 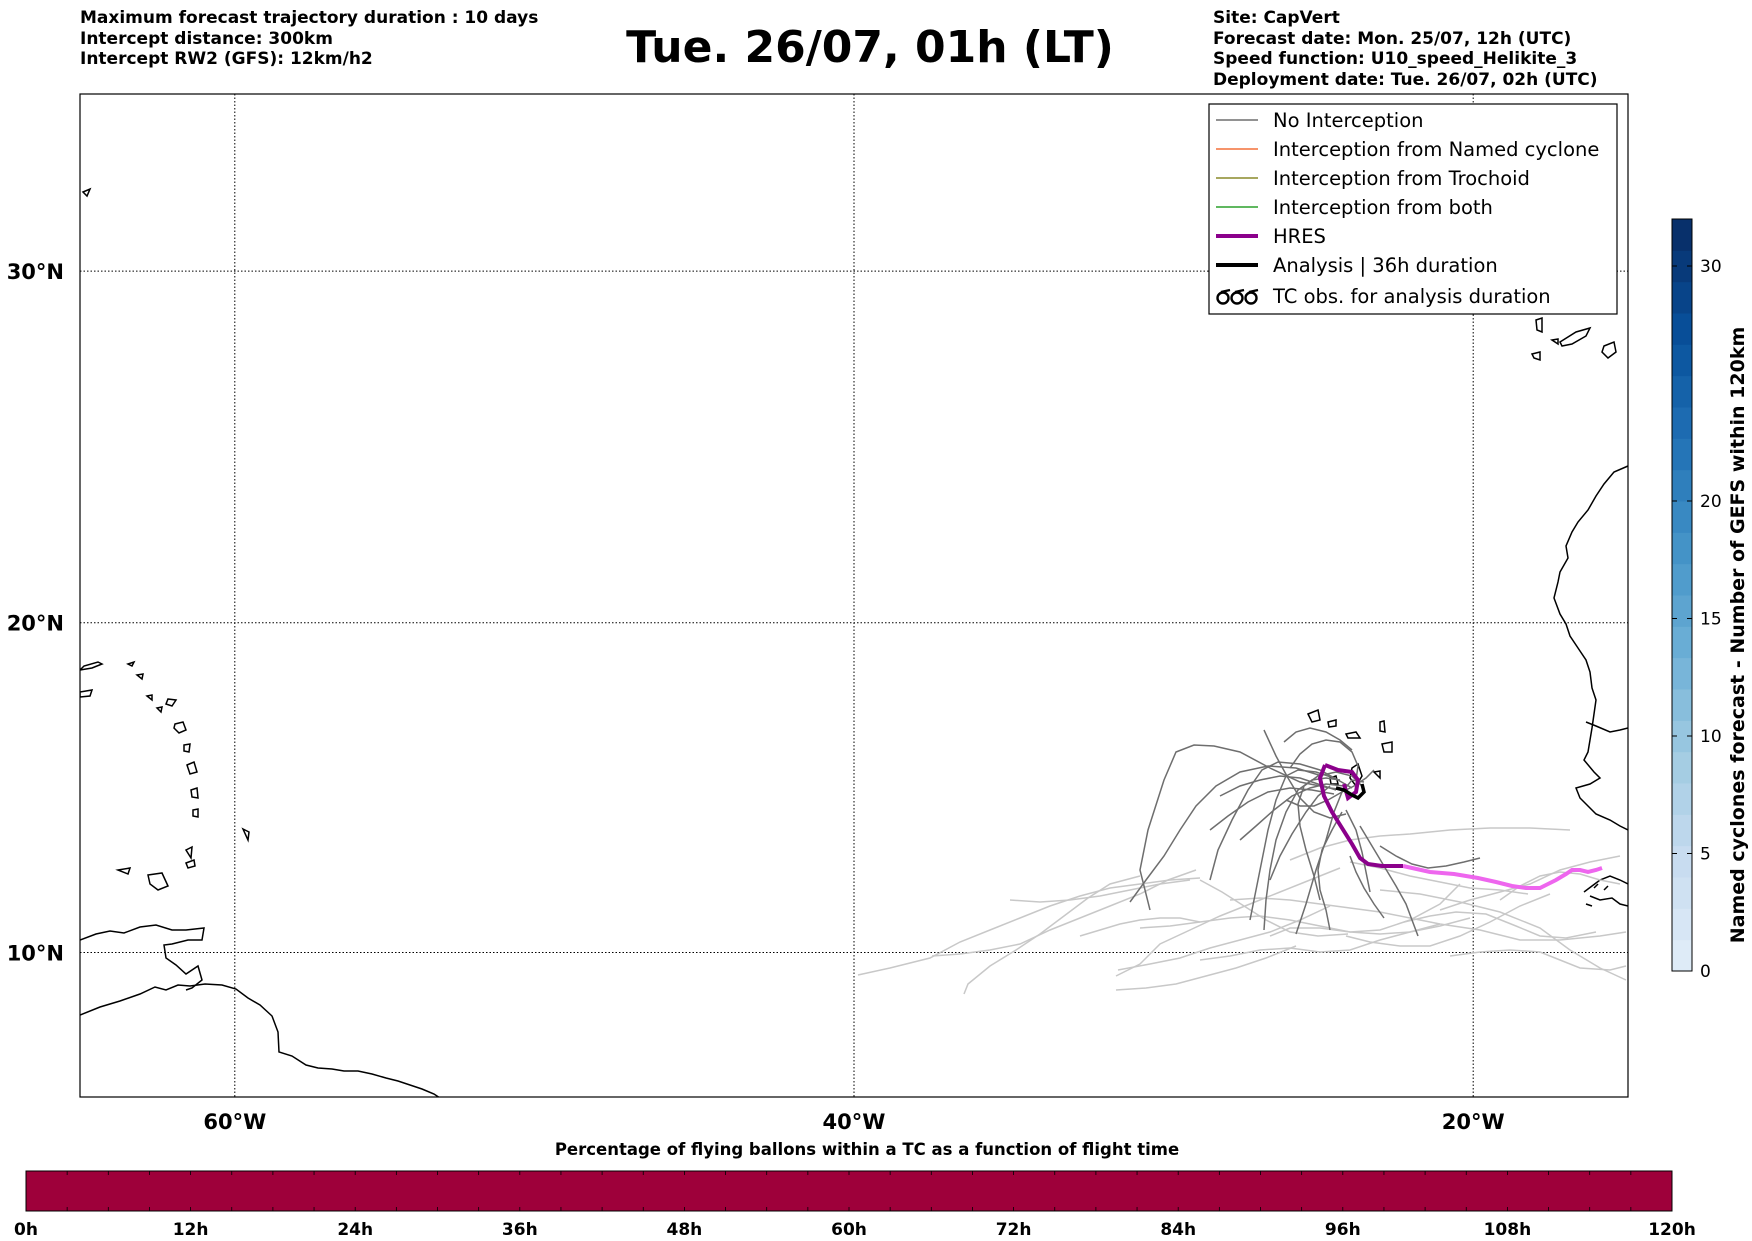 I want to click on colorbar-right-tick-label: 5, so click(x=1705, y=855).